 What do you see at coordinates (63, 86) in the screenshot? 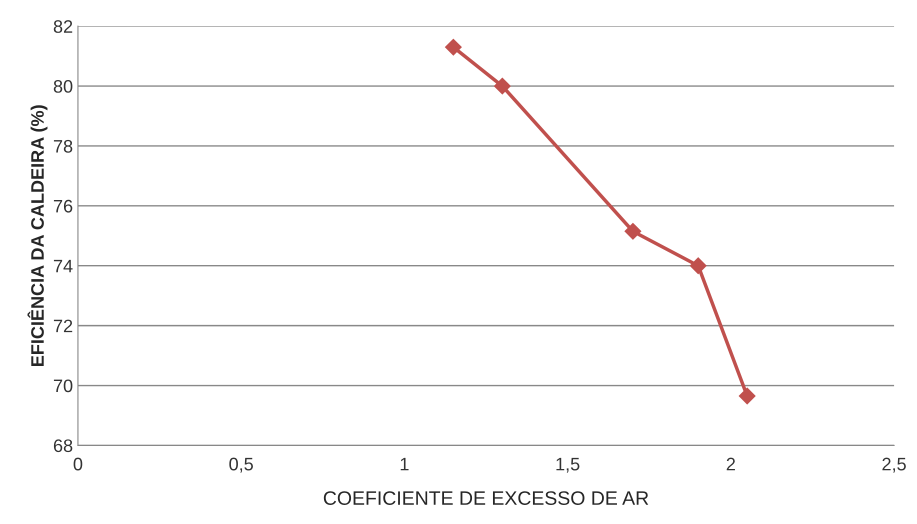
I see `y-tick-label: 80` at bounding box center [63, 86].